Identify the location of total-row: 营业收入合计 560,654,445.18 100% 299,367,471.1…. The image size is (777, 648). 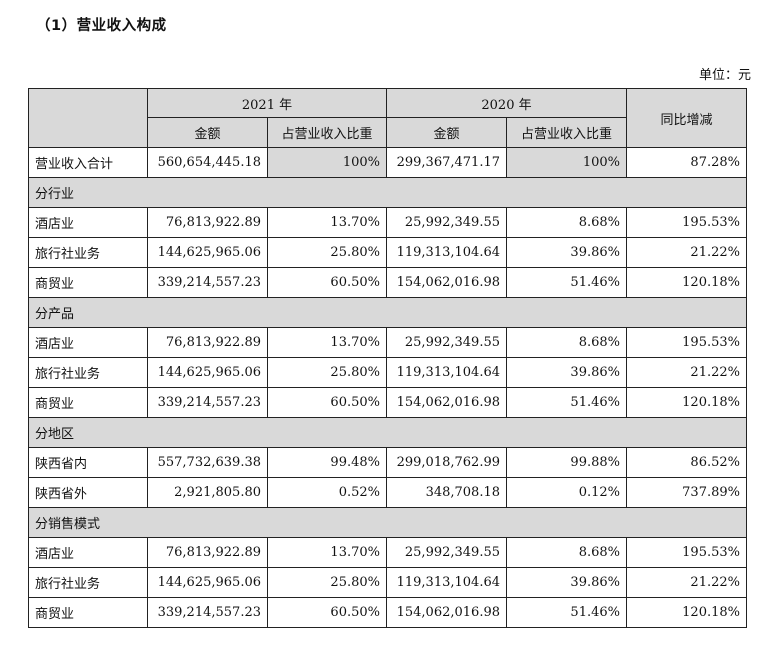
(387, 162).